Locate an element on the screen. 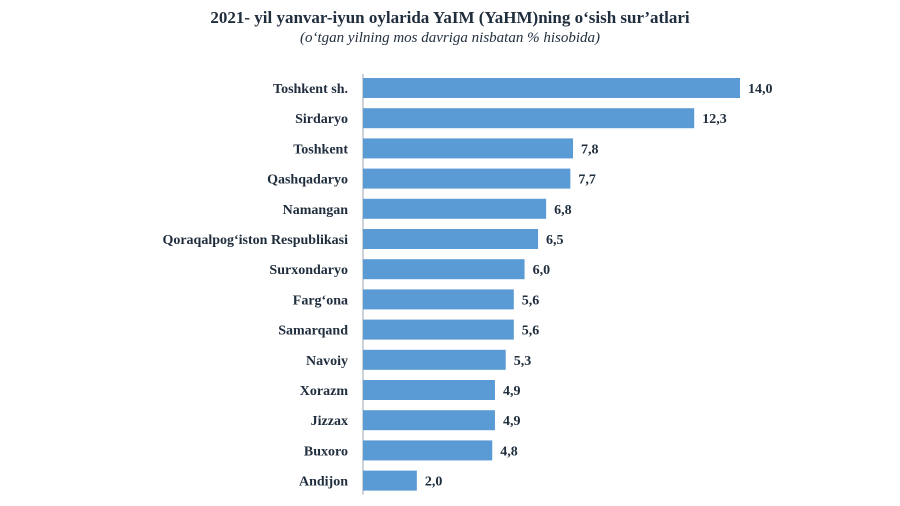  value-label: 14,0 is located at coordinates (760, 89).